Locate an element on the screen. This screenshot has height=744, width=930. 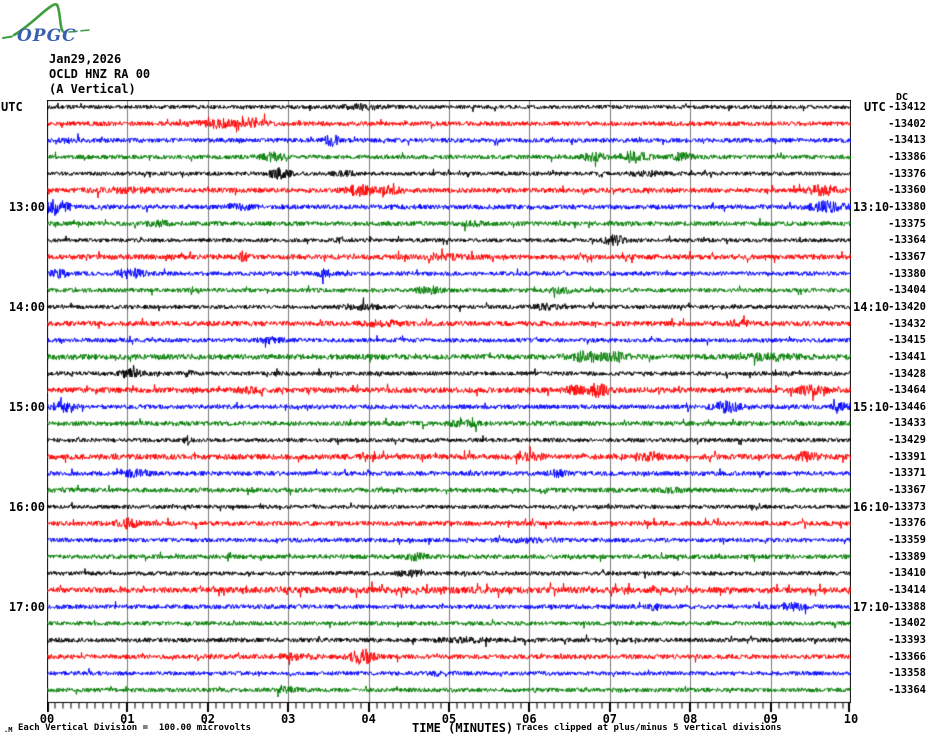
x-tick-label: 02 is located at coordinates (208, 719).